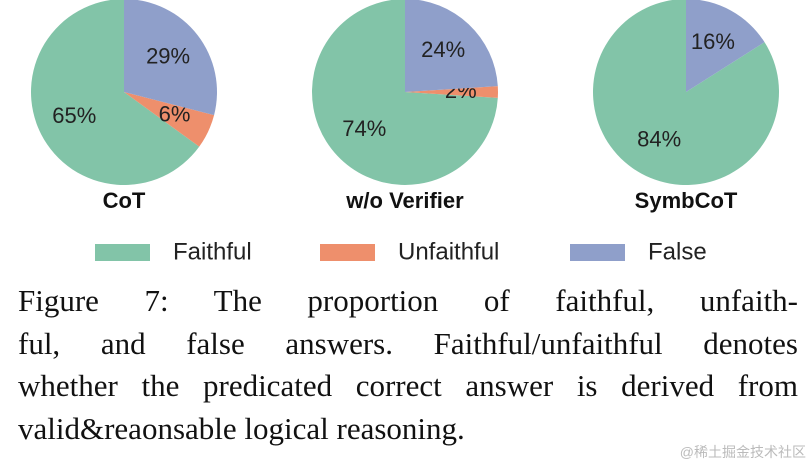 Image resolution: width=812 pixels, height=468 pixels. What do you see at coordinates (677, 251) in the screenshot?
I see `legend-label: False` at bounding box center [677, 251].